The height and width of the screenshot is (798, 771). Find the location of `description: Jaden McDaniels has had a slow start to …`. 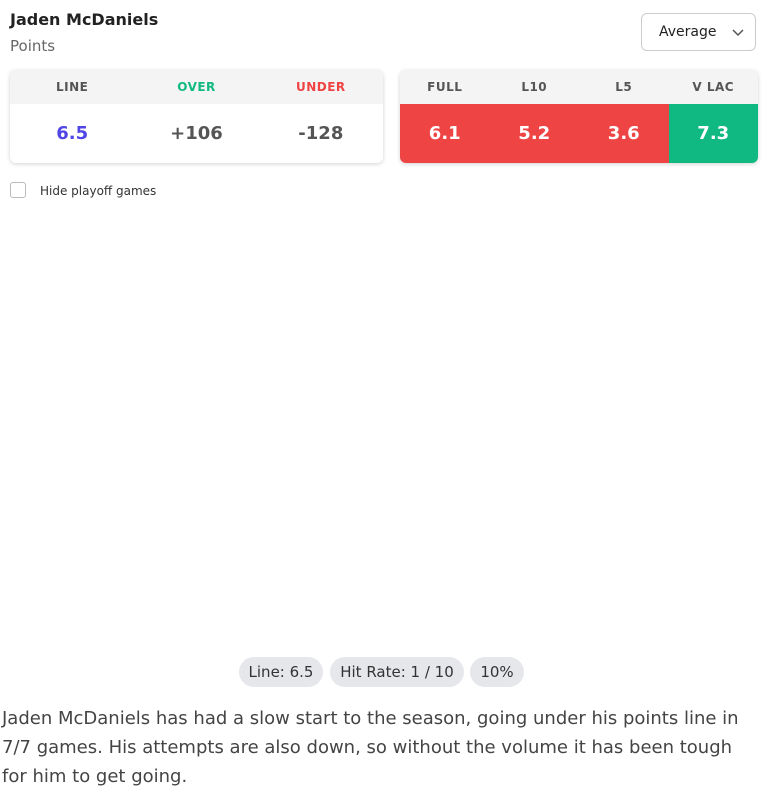

description: Jaden McDaniels has had a slow start to … is located at coordinates (370, 747).